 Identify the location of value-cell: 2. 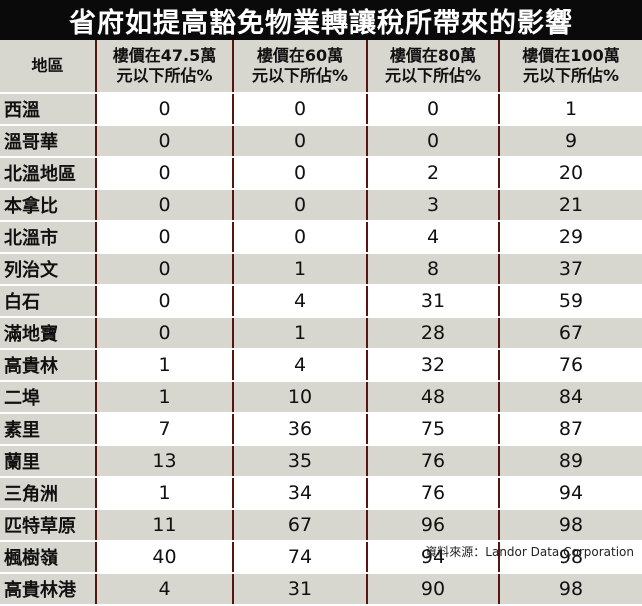
(433, 173).